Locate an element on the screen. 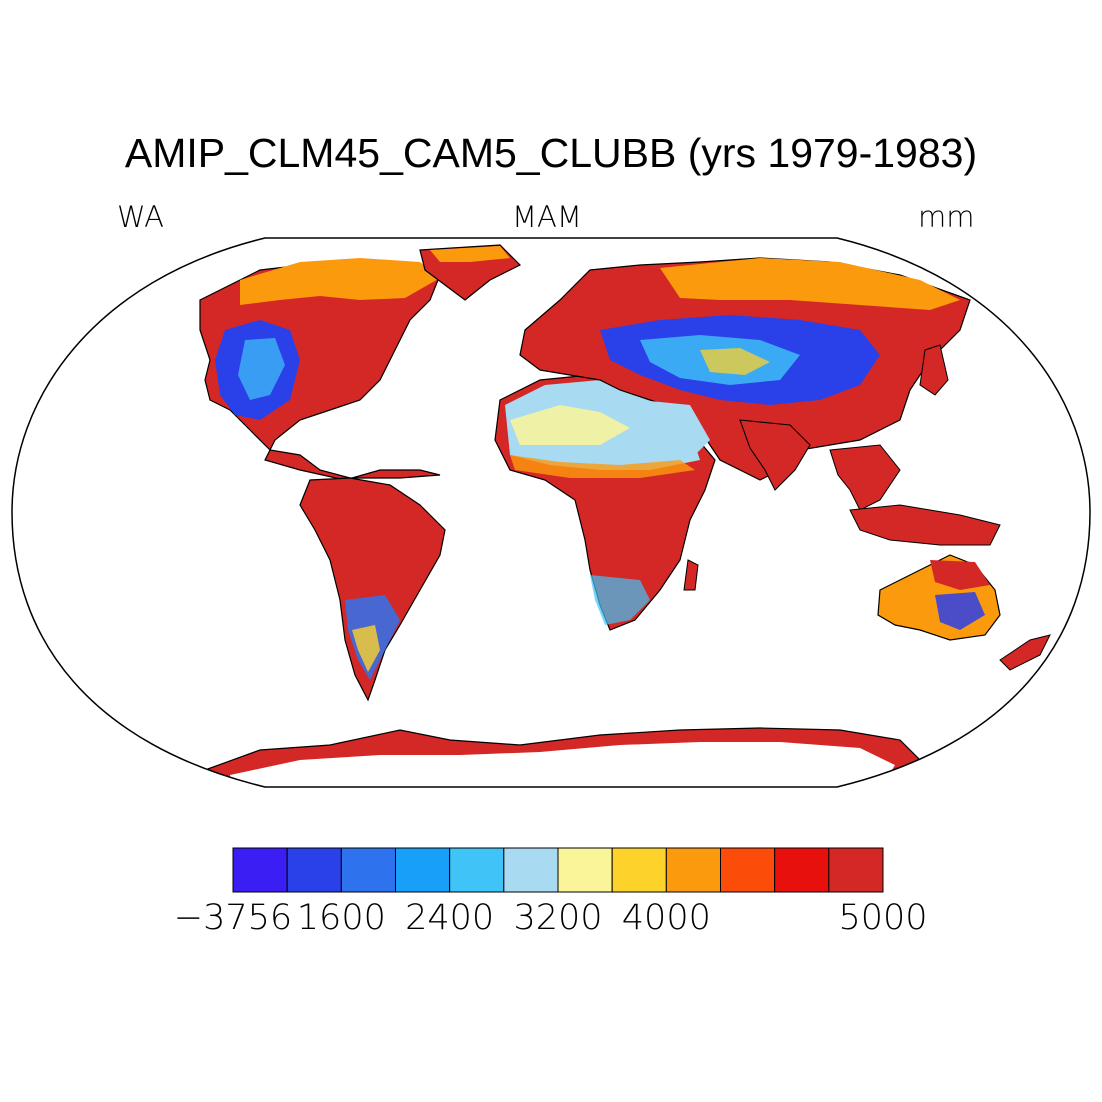  land-australia-north is located at coordinates (960, 575).